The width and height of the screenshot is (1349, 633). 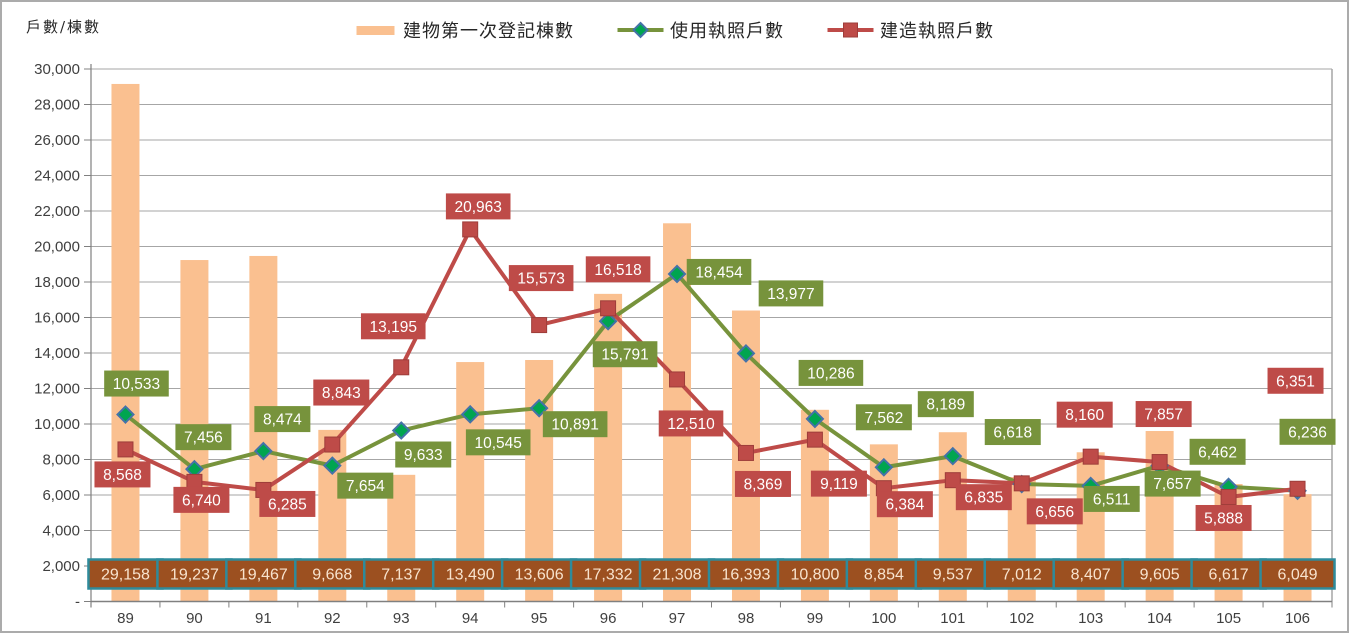 I want to click on diamond-line-swatch-icon, so click(x=640, y=30).